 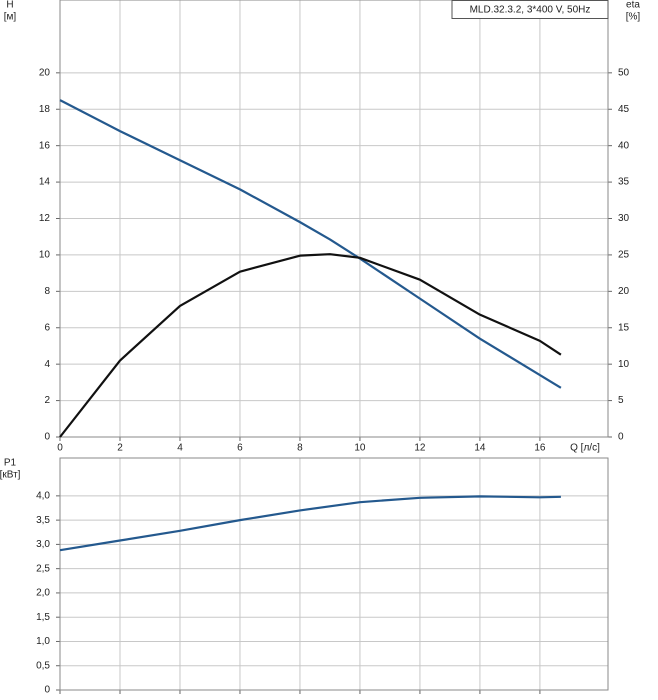 What do you see at coordinates (633, 17) in the screenshot?
I see `y2-axis-unit: [%]` at bounding box center [633, 17].